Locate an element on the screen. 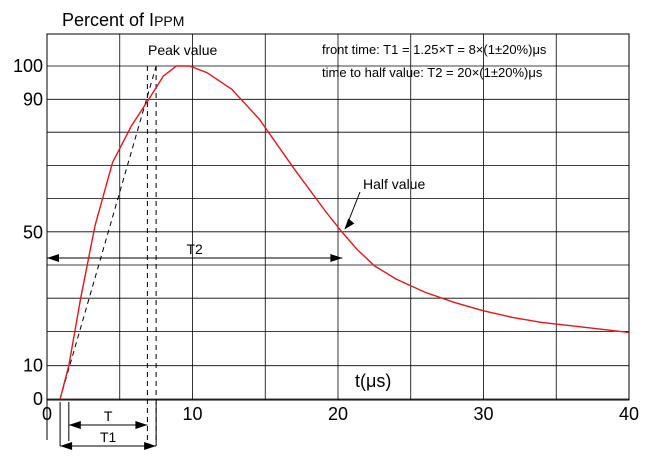 The image size is (657, 458). y-tick-label: 90 is located at coordinates (33, 99).